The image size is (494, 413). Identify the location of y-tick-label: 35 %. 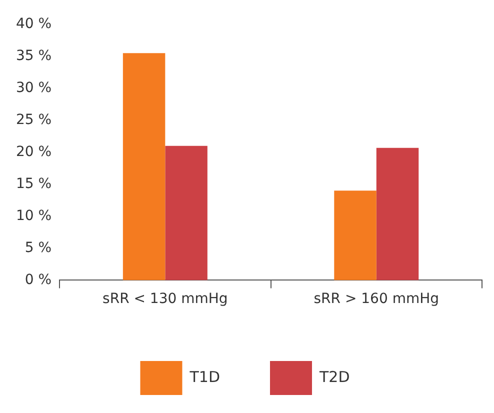
(34, 56).